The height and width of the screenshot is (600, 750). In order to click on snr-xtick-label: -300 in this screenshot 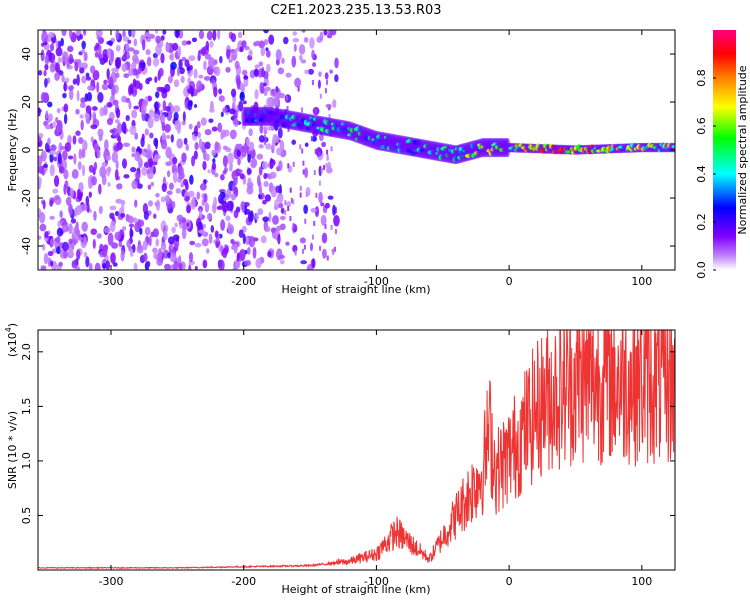, I will do `click(111, 581)`.